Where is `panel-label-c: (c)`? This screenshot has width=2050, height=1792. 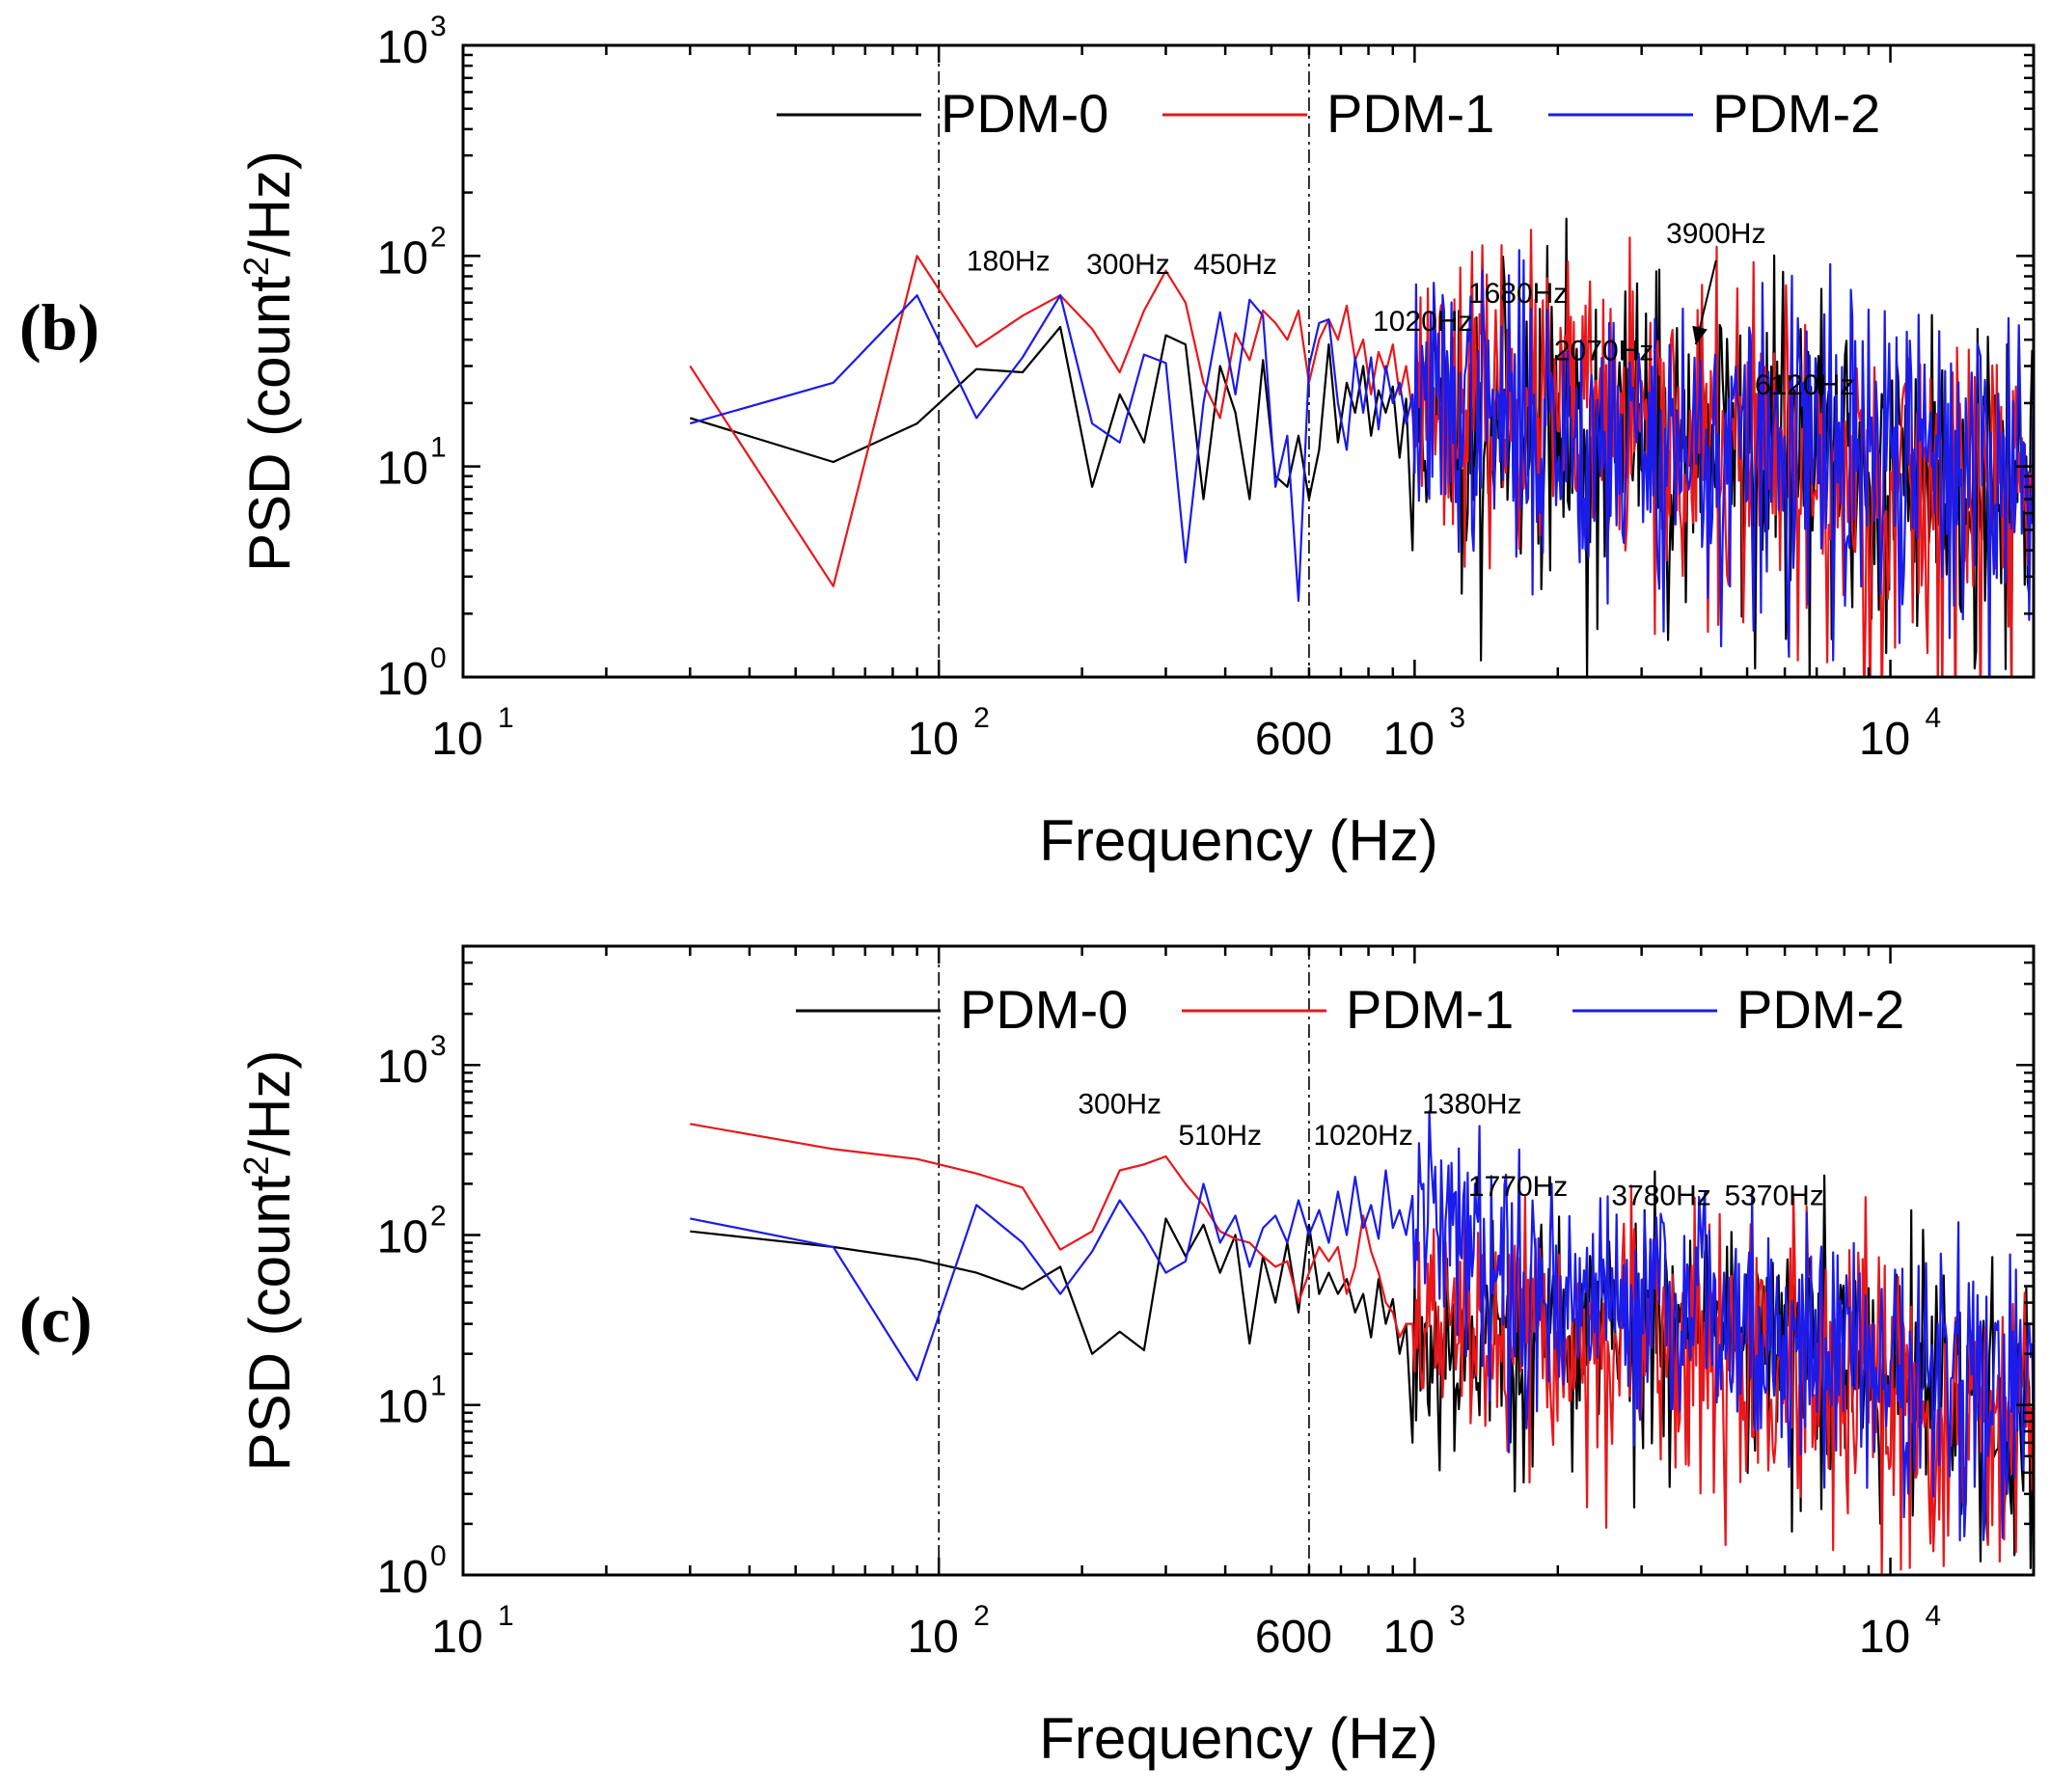
panel-label-c: (c) is located at coordinates (56, 1319).